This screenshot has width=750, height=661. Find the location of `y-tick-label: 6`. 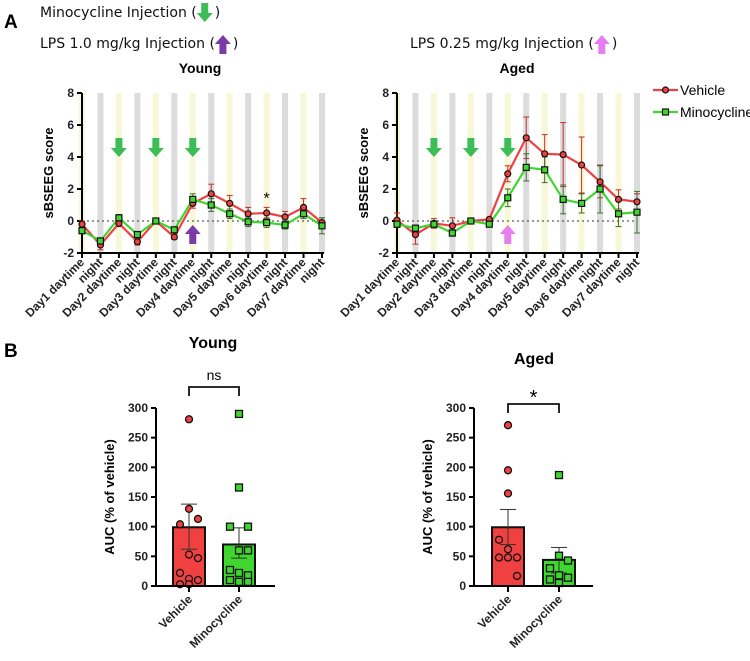

y-tick-label: 6 is located at coordinates (385, 125).